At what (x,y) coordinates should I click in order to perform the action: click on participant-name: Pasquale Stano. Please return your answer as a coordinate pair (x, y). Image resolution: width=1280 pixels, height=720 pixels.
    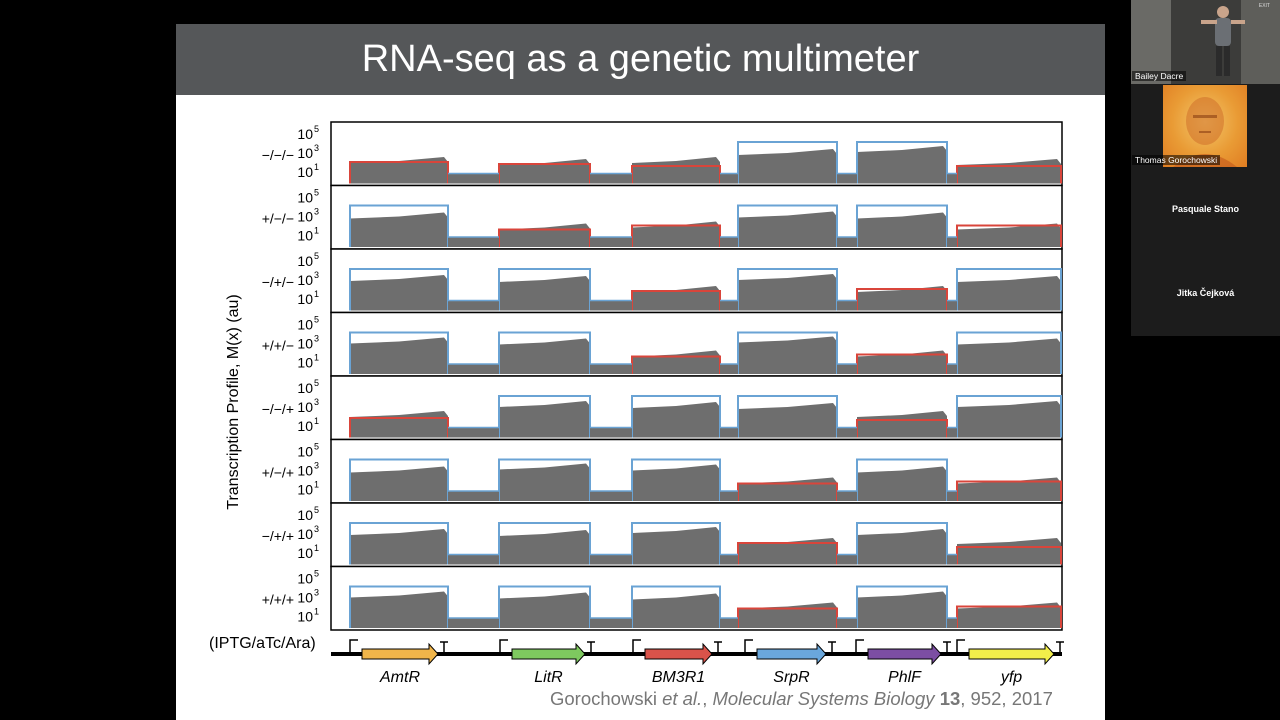
    Looking at the image, I should click on (1205, 209).